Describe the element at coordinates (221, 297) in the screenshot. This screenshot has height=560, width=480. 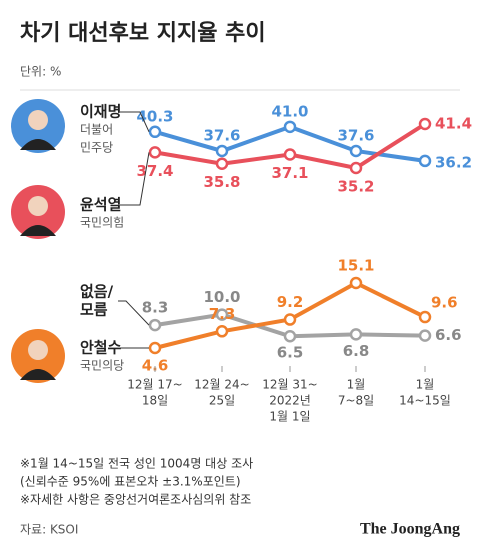
I see `data-label: 10.0` at that location.